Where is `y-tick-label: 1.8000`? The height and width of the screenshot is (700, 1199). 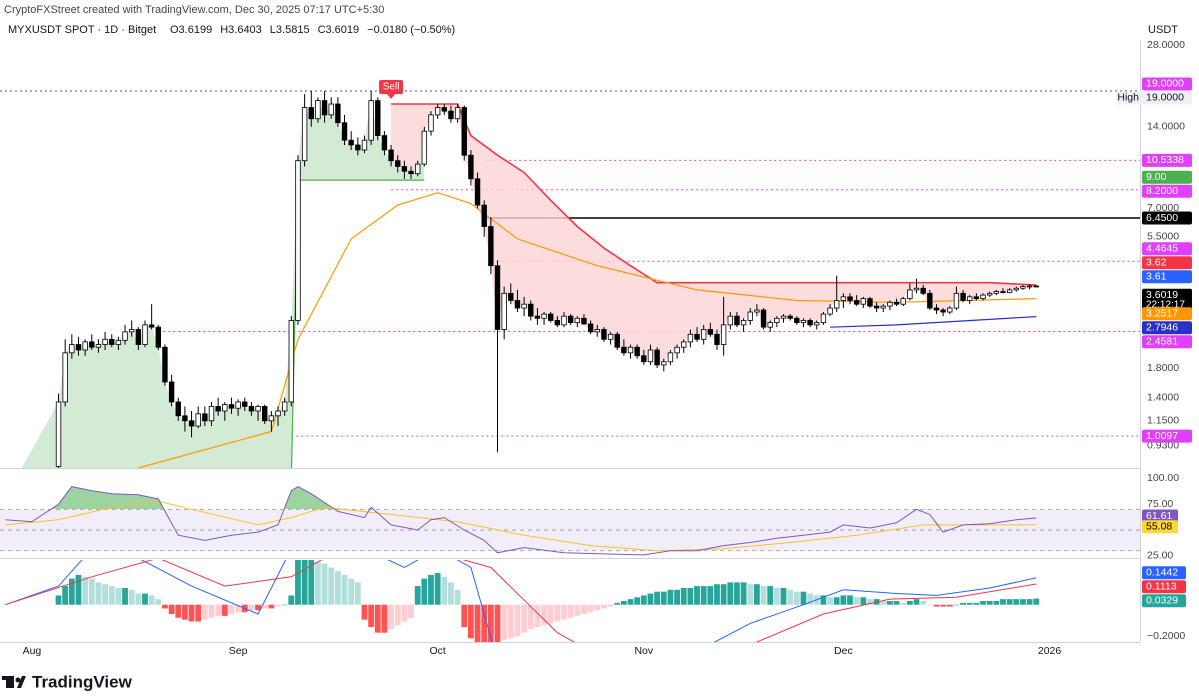
y-tick-label: 1.8000 is located at coordinates (1163, 368).